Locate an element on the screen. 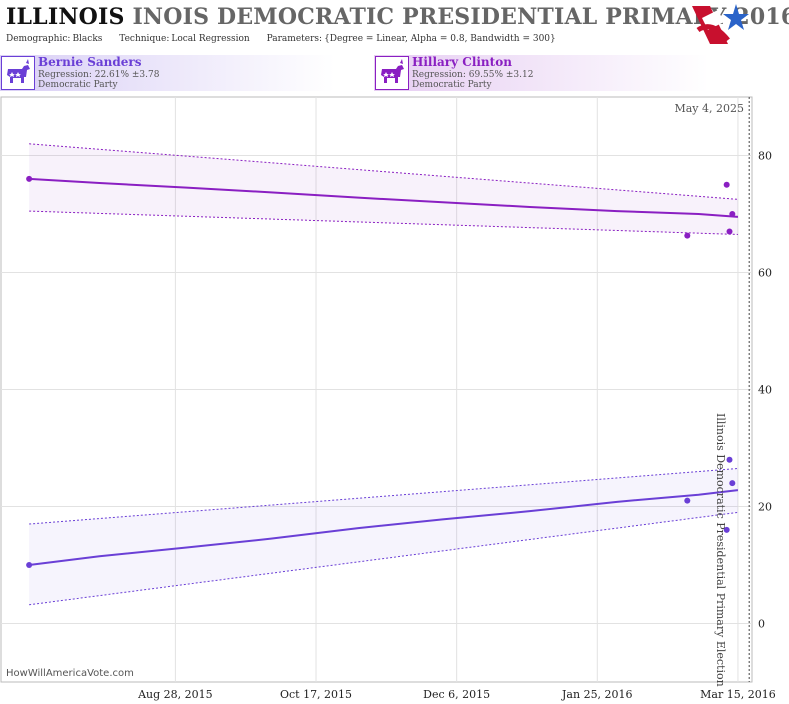 This screenshot has width=789, height=704. x-tick-label: Mar 15, 2016 is located at coordinates (738, 694).